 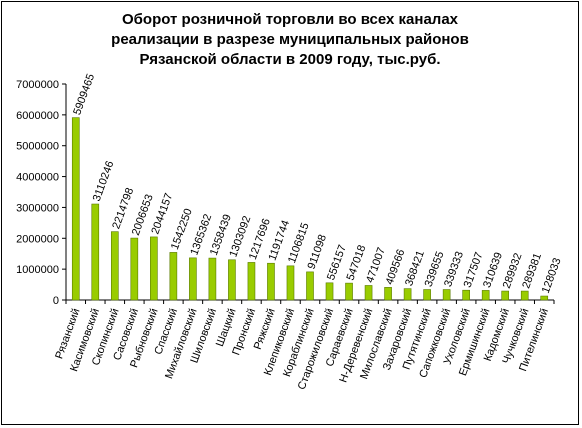 What do you see at coordinates (56, 301) in the screenshot?
I see `y-tick-label: 0` at bounding box center [56, 301].